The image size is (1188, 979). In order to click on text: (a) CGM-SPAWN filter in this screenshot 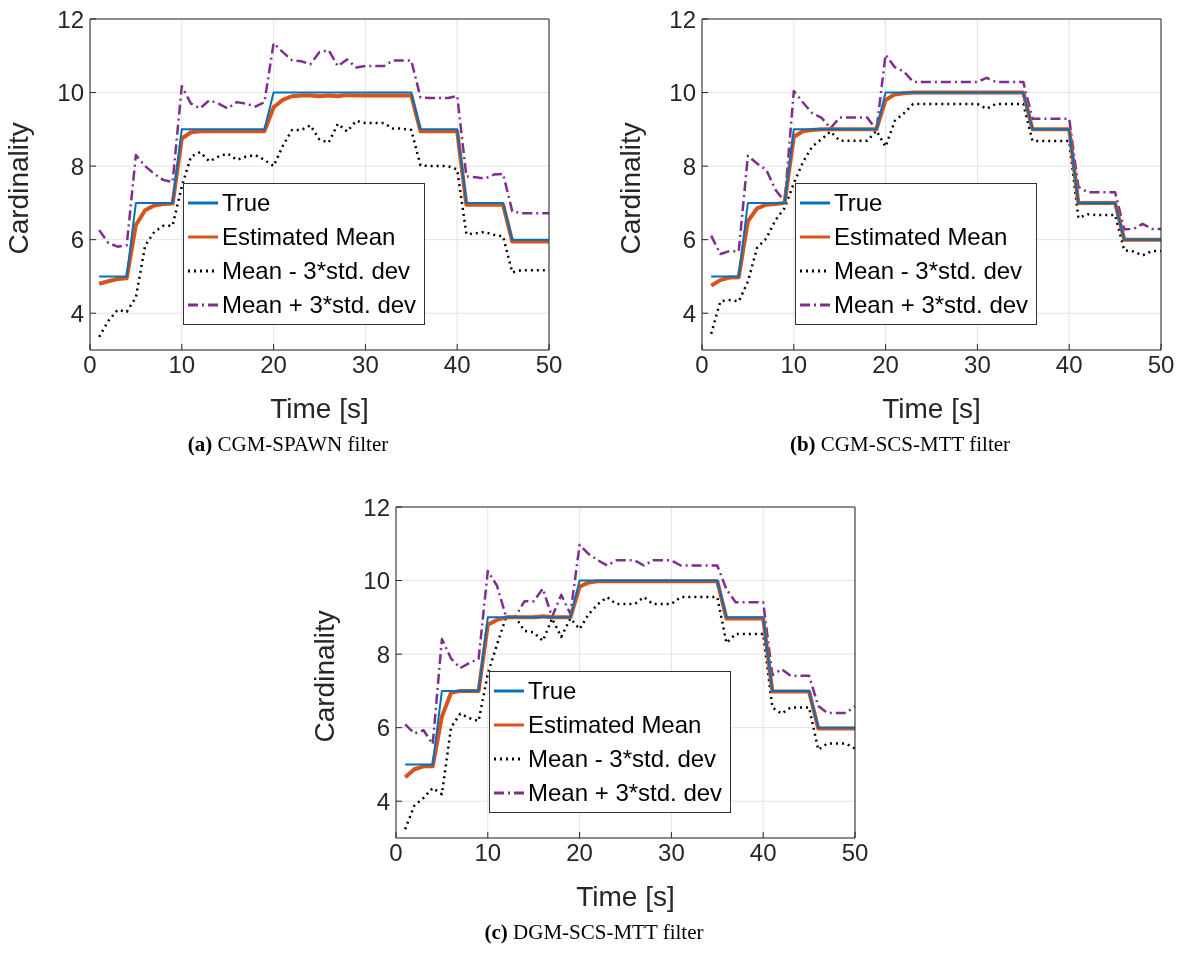, I will do `click(288, 444)`.